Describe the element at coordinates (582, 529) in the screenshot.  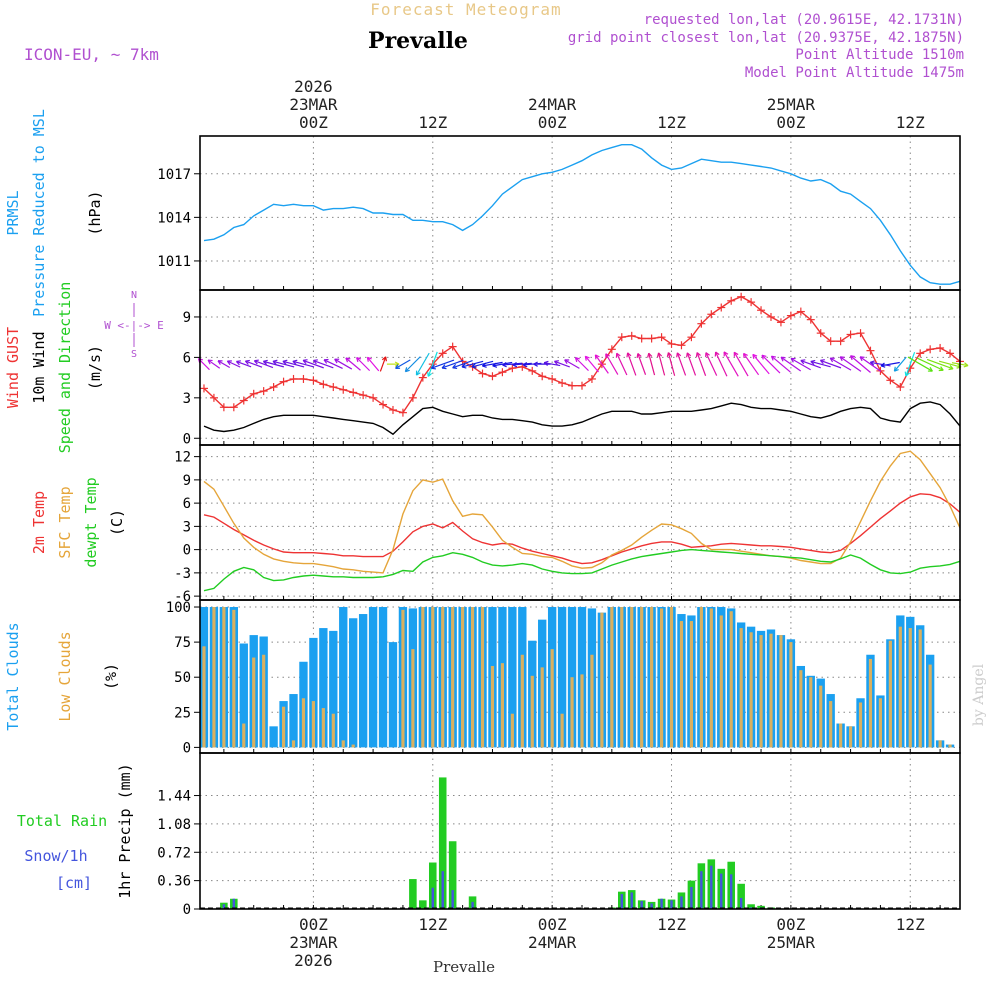
I see `2m-temp-line` at that location.